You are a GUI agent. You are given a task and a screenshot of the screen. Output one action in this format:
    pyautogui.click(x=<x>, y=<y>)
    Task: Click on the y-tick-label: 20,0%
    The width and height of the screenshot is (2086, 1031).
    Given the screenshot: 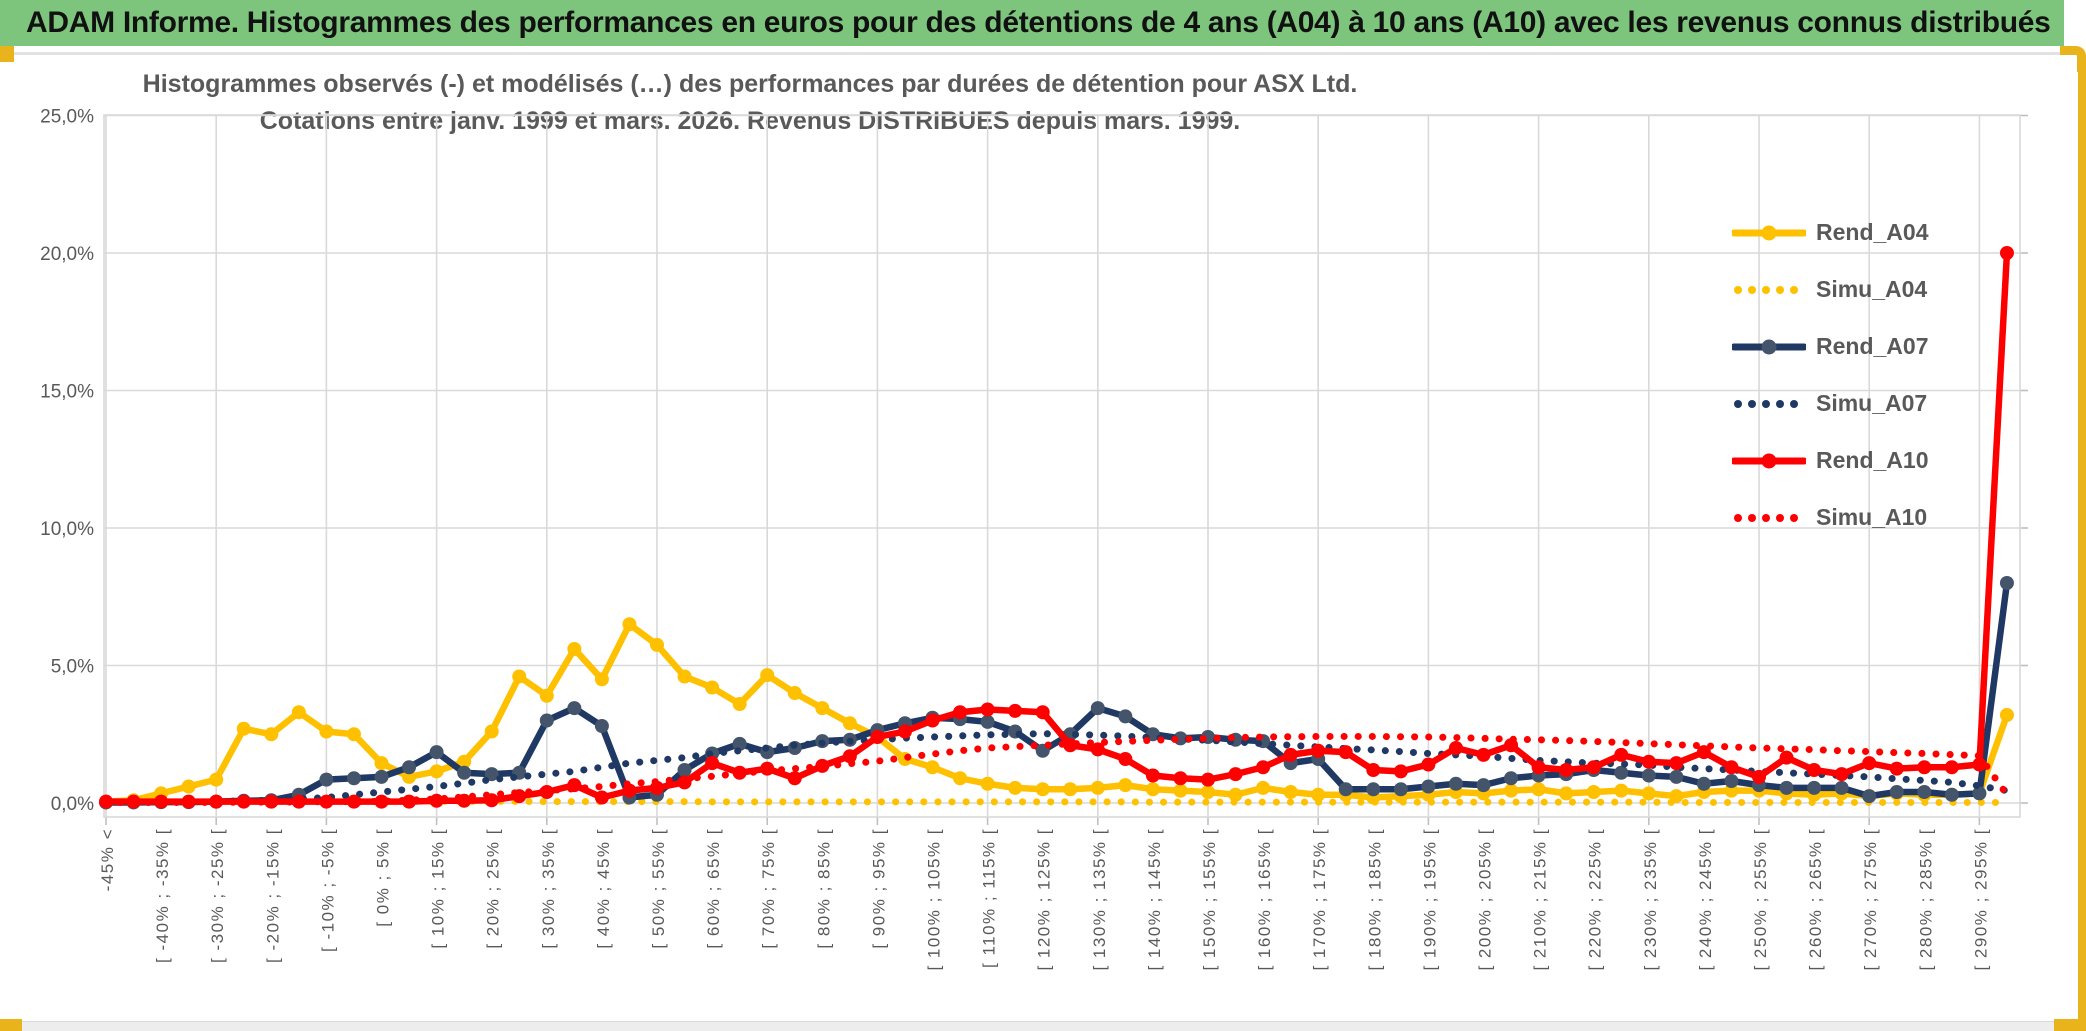 What is the action you would take?
    pyautogui.click(x=67, y=254)
    